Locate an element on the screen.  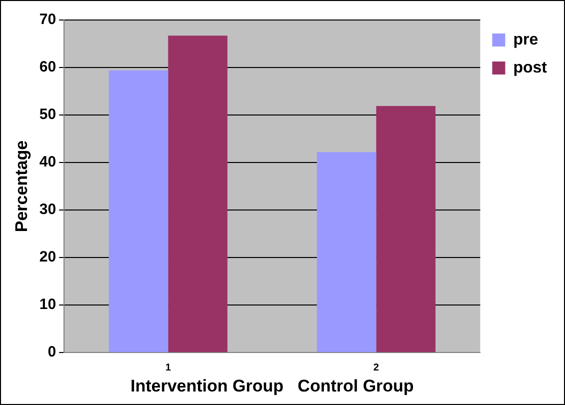
y-tick-label: 10 is located at coordinates (47, 305).